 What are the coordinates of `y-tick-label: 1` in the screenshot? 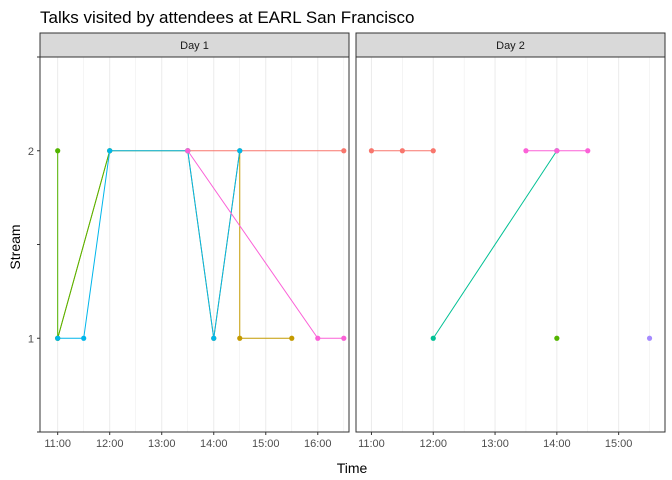 It's located at (31, 339).